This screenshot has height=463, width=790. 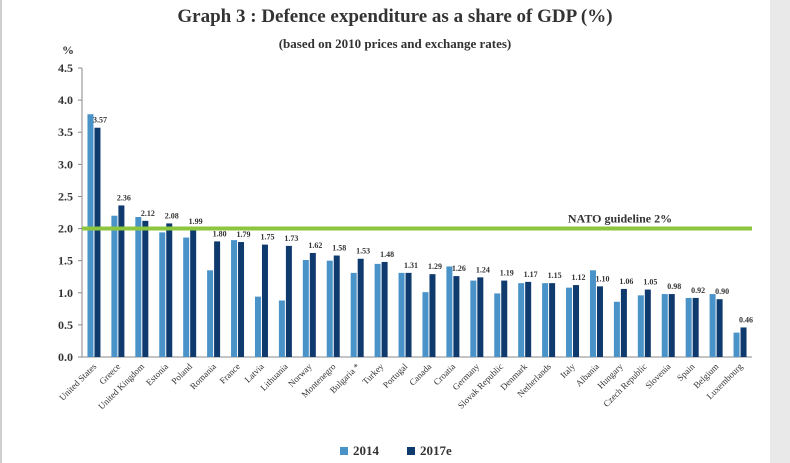 I want to click on data-label: 1.10, so click(x=602, y=278).